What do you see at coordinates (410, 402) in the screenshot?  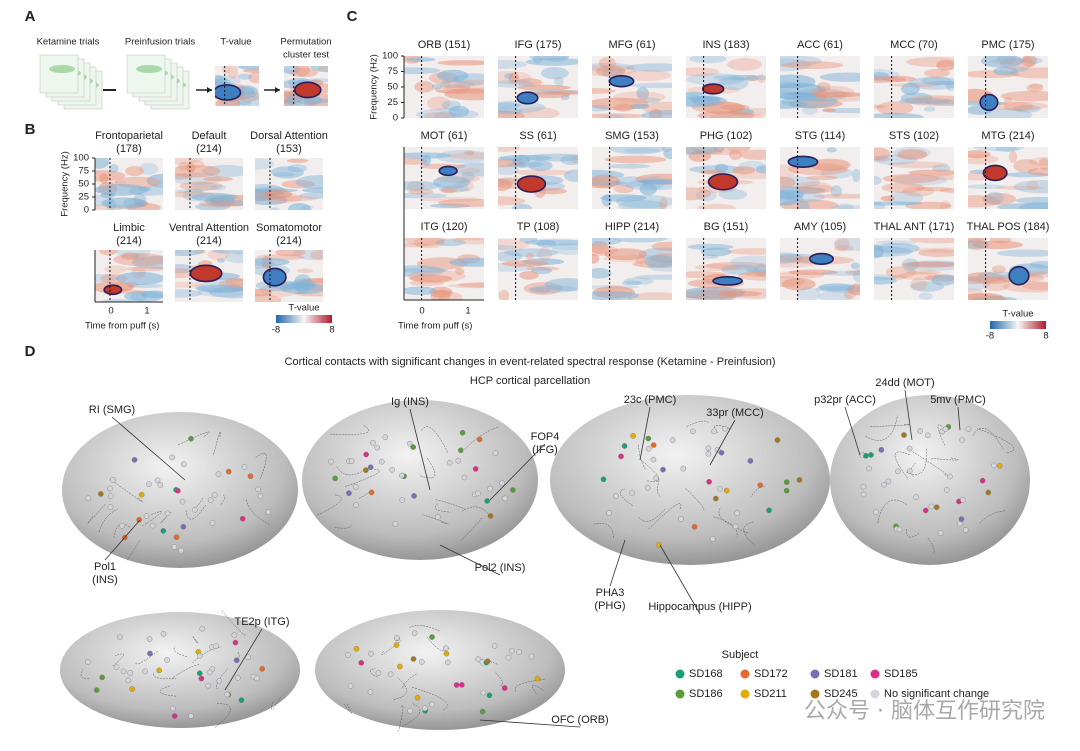 I see `annotation: Ig (INS)` at bounding box center [410, 402].